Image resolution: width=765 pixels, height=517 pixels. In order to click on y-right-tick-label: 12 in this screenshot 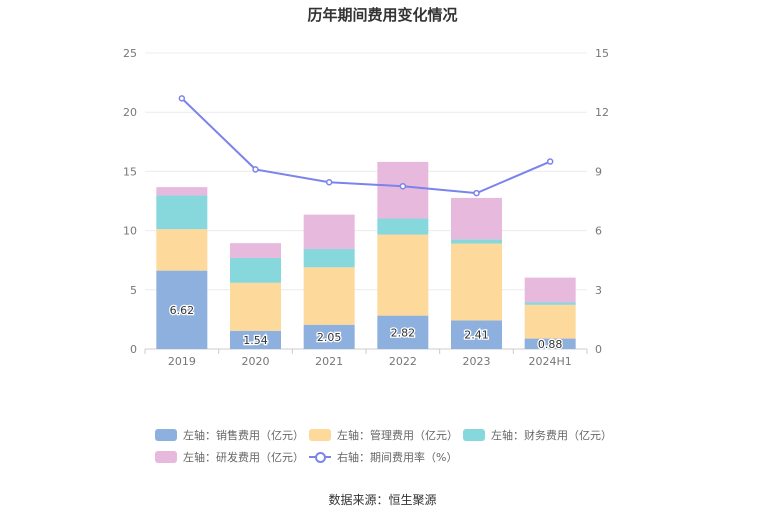, I will do `click(602, 112)`.